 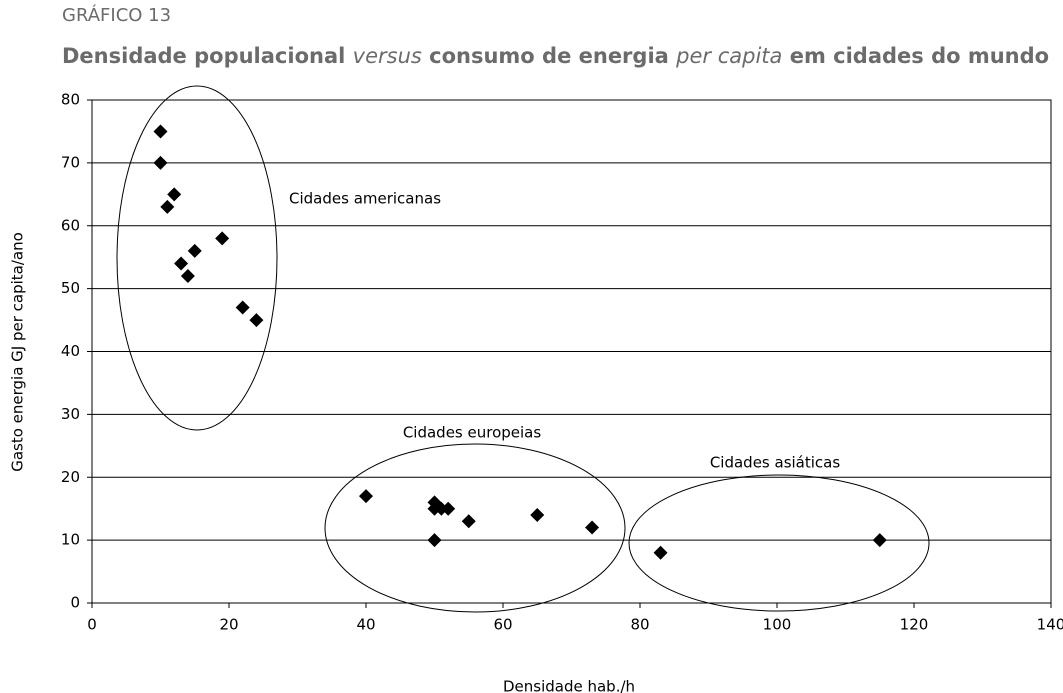 What do you see at coordinates (70, 288) in the screenshot?
I see `y-tick-label: 50` at bounding box center [70, 288].